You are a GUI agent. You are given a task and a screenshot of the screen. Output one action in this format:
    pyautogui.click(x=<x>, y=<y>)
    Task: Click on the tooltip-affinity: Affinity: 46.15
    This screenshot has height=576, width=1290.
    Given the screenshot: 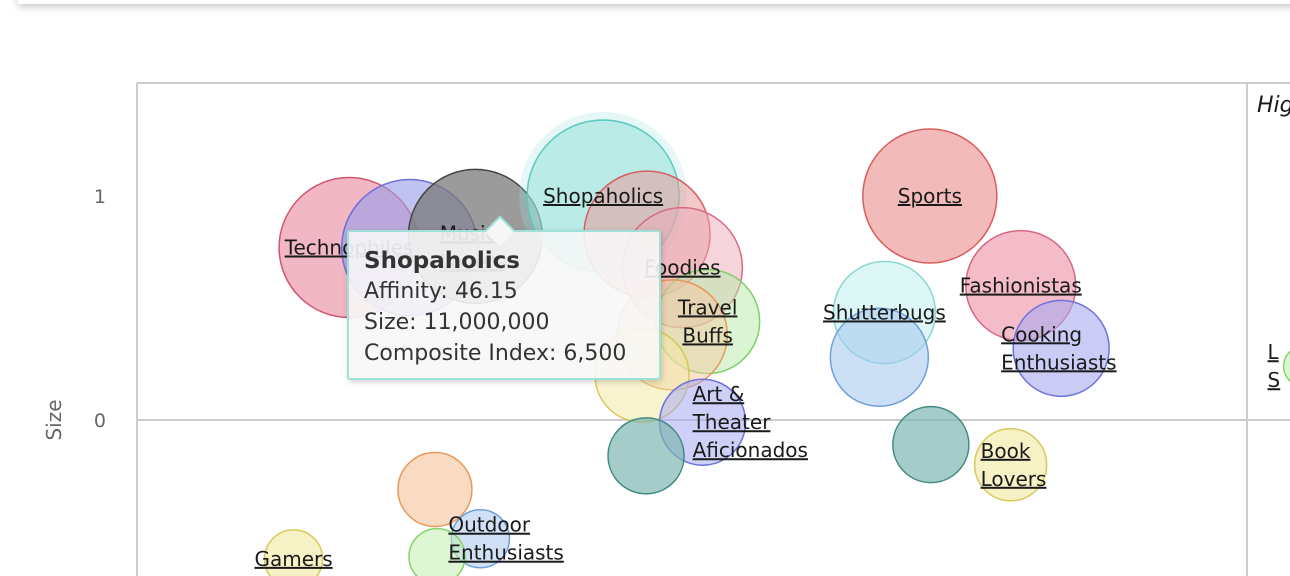 What is the action you would take?
    pyautogui.click(x=441, y=291)
    